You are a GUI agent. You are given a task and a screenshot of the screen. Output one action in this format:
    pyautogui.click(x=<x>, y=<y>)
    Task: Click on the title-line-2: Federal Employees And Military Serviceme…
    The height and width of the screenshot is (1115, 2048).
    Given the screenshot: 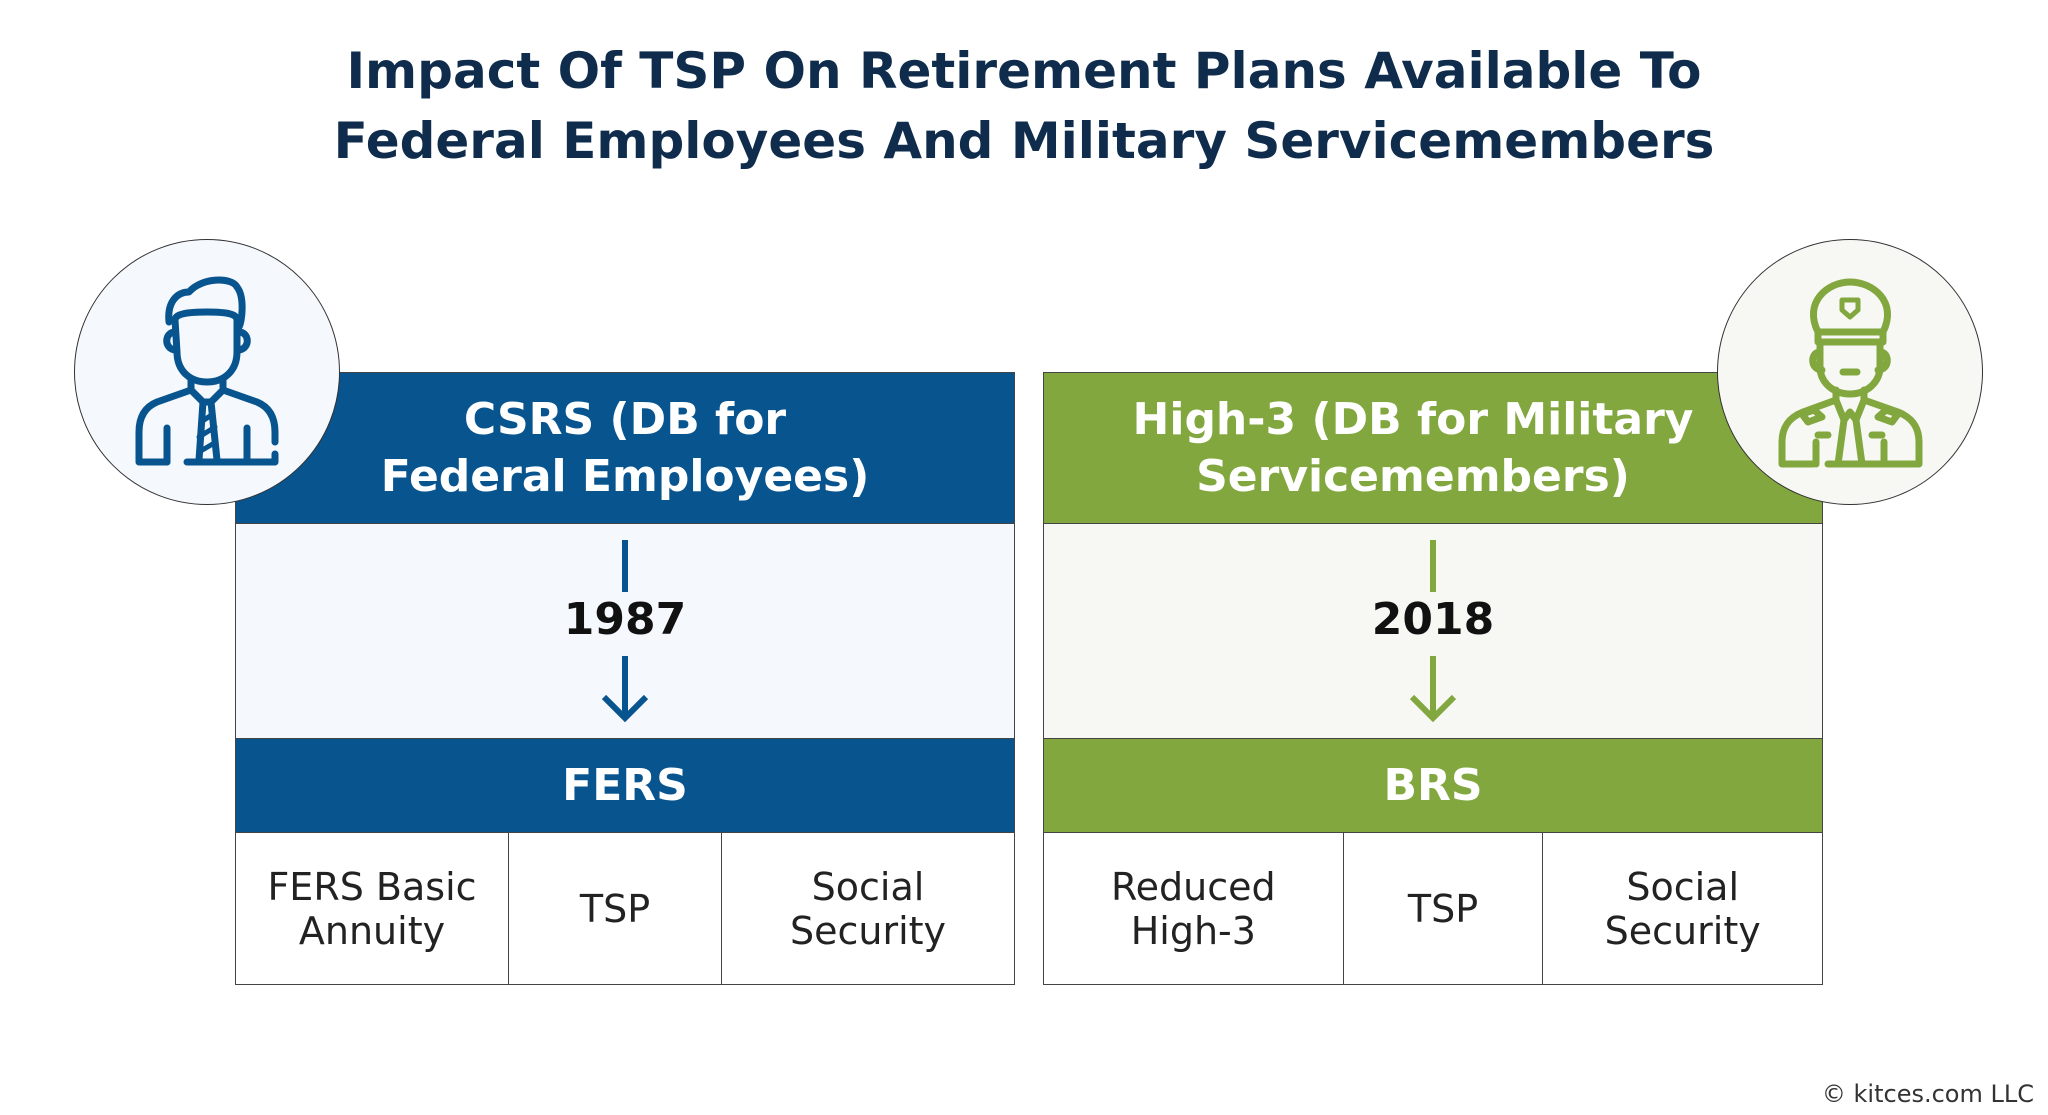 What is the action you would take?
    pyautogui.click(x=1024, y=141)
    